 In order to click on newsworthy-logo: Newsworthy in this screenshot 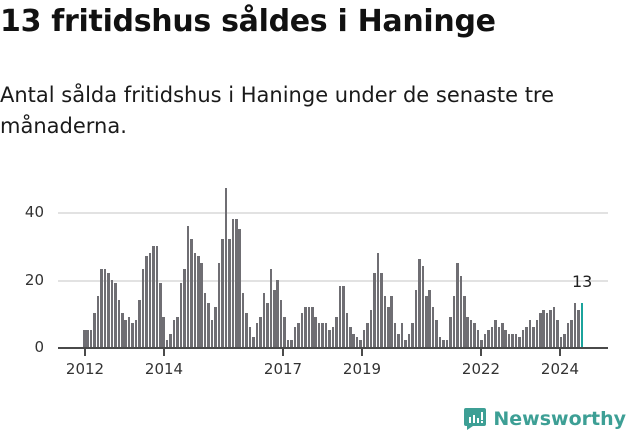, I will do `click(545, 419)`.